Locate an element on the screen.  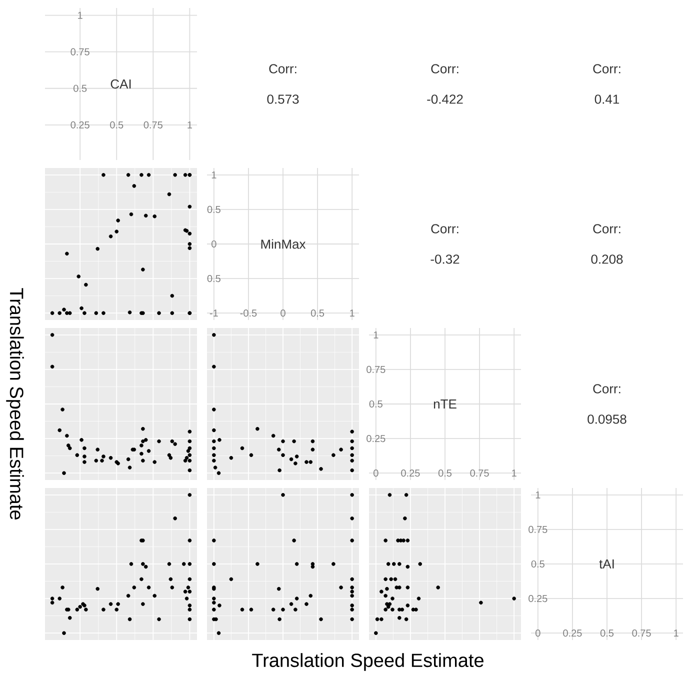
text: MinMax is located at coordinates (283, 244).